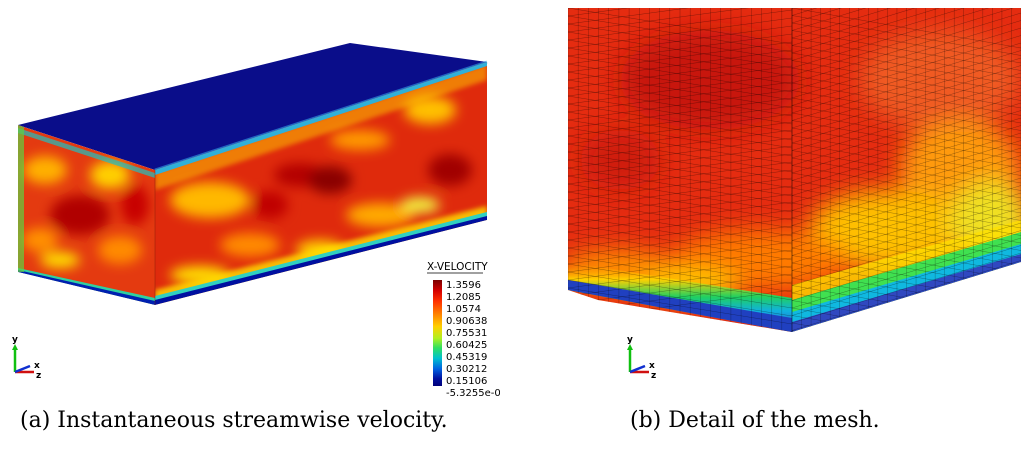 This screenshot has width=1021, height=450. What do you see at coordinates (466, 369) in the screenshot?
I see `legend-tick-7: 0.30212` at bounding box center [466, 369].